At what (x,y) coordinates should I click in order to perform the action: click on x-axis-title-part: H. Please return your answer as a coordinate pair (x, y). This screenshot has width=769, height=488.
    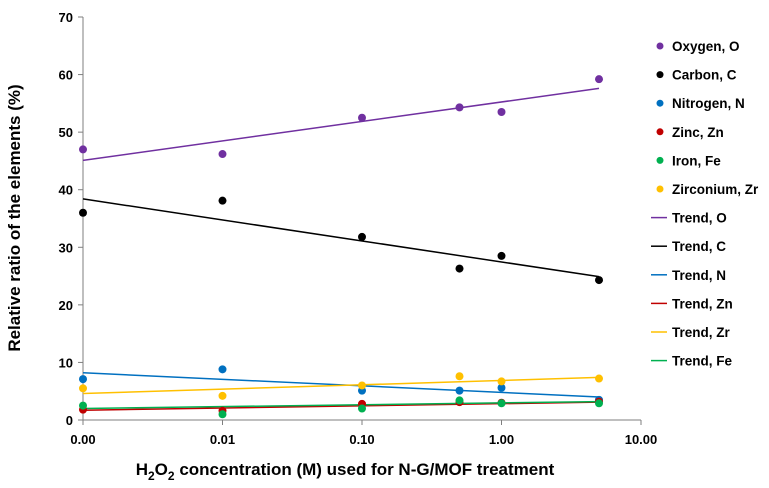
    Looking at the image, I should click on (142, 469).